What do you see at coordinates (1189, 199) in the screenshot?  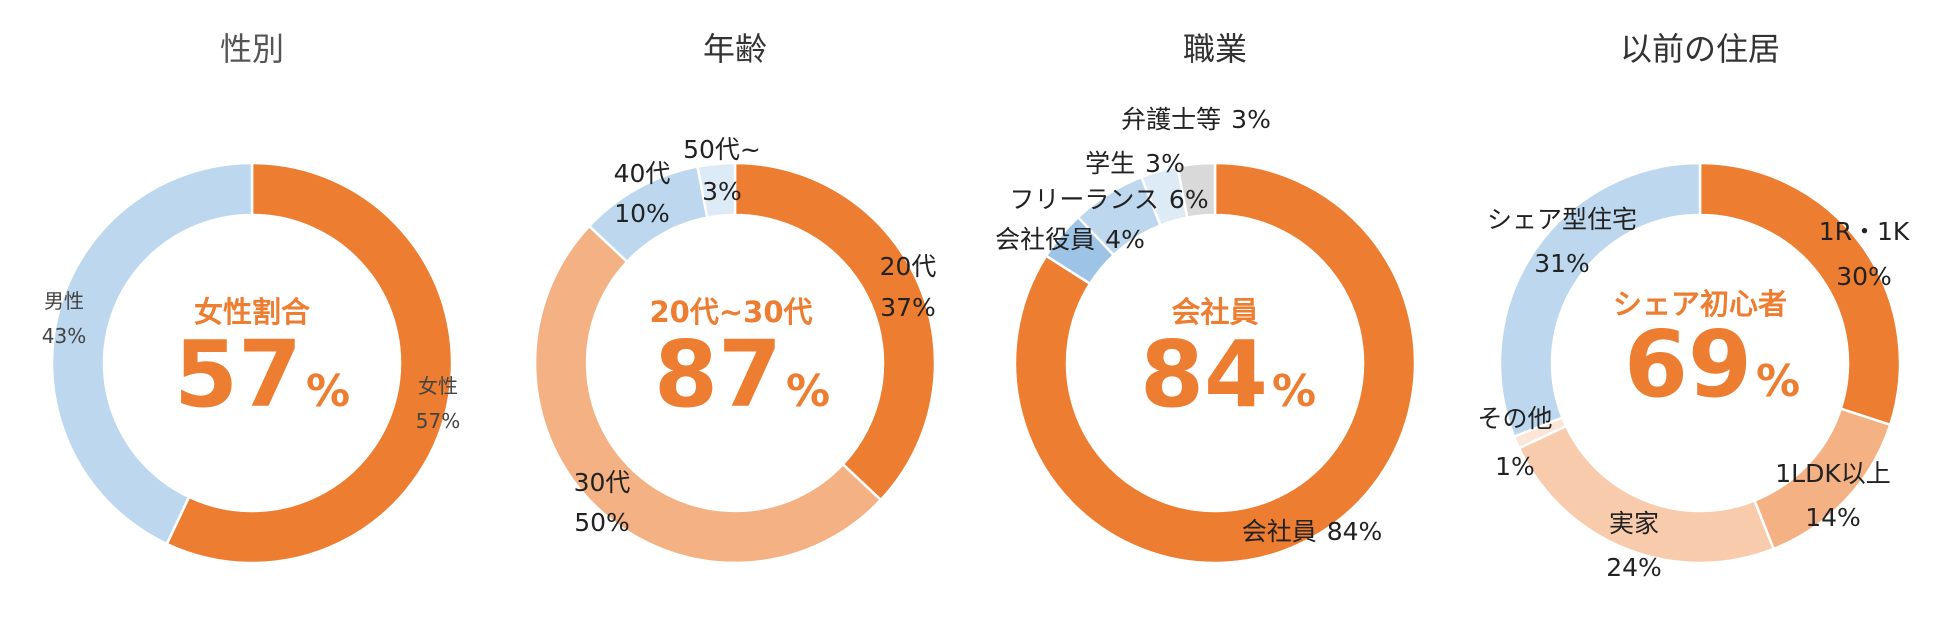 I see `slice-label-percent: 6%` at bounding box center [1189, 199].